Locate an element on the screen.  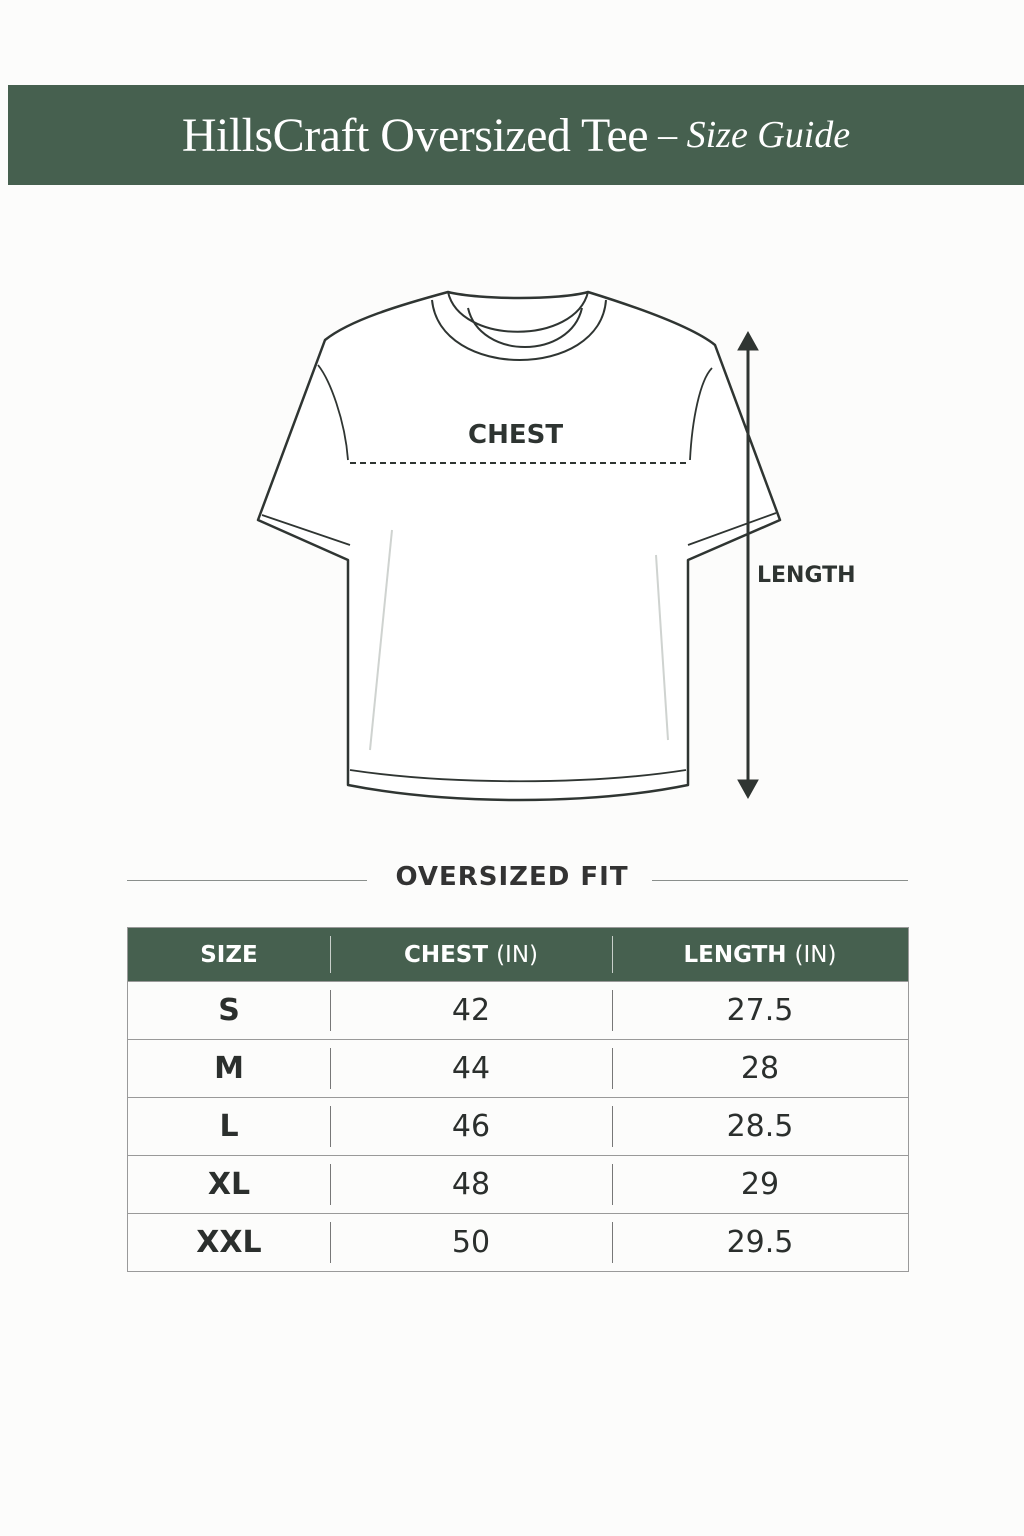
length-cell: 27.5 is located at coordinates (760, 1010).